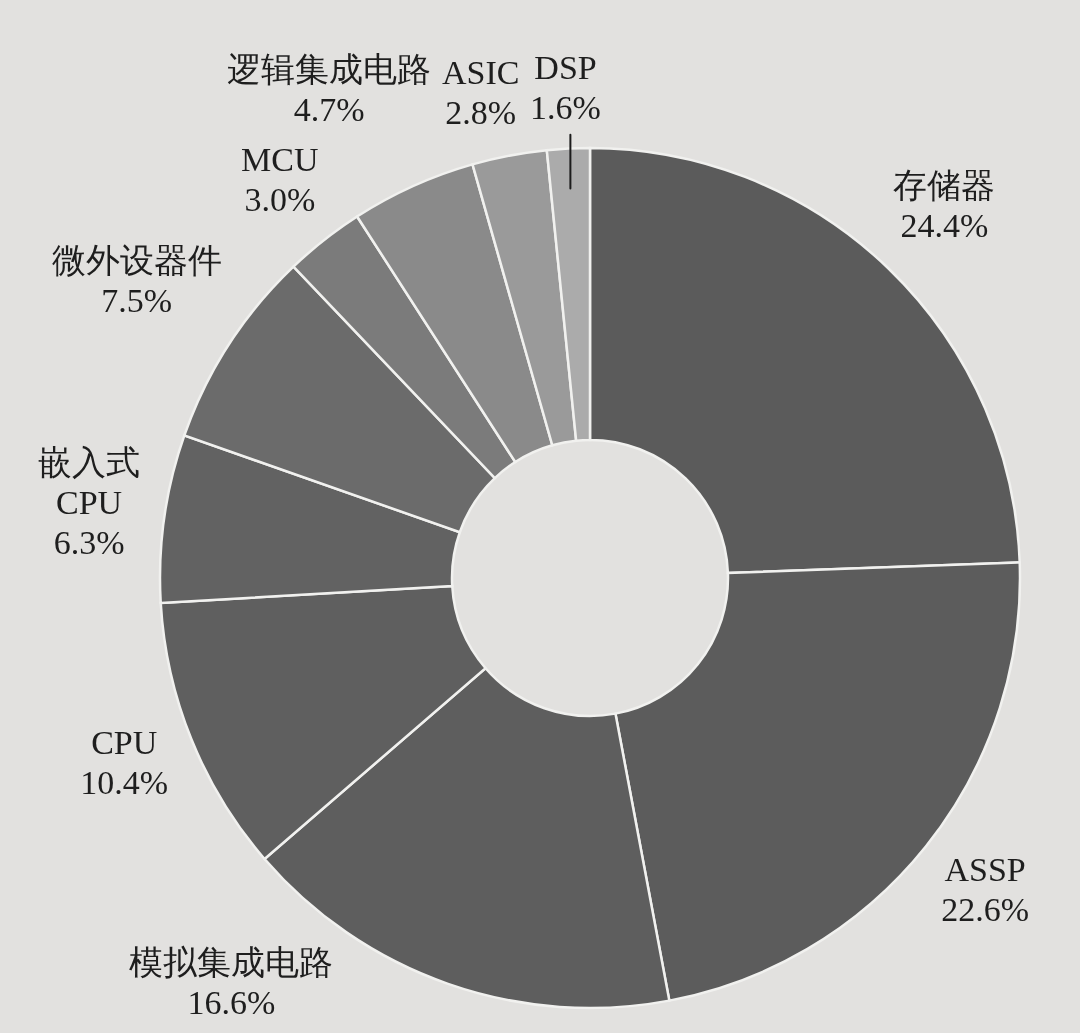 This screenshot has width=1080, height=1033. I want to click on data-label: 7.5%, so click(137, 300).